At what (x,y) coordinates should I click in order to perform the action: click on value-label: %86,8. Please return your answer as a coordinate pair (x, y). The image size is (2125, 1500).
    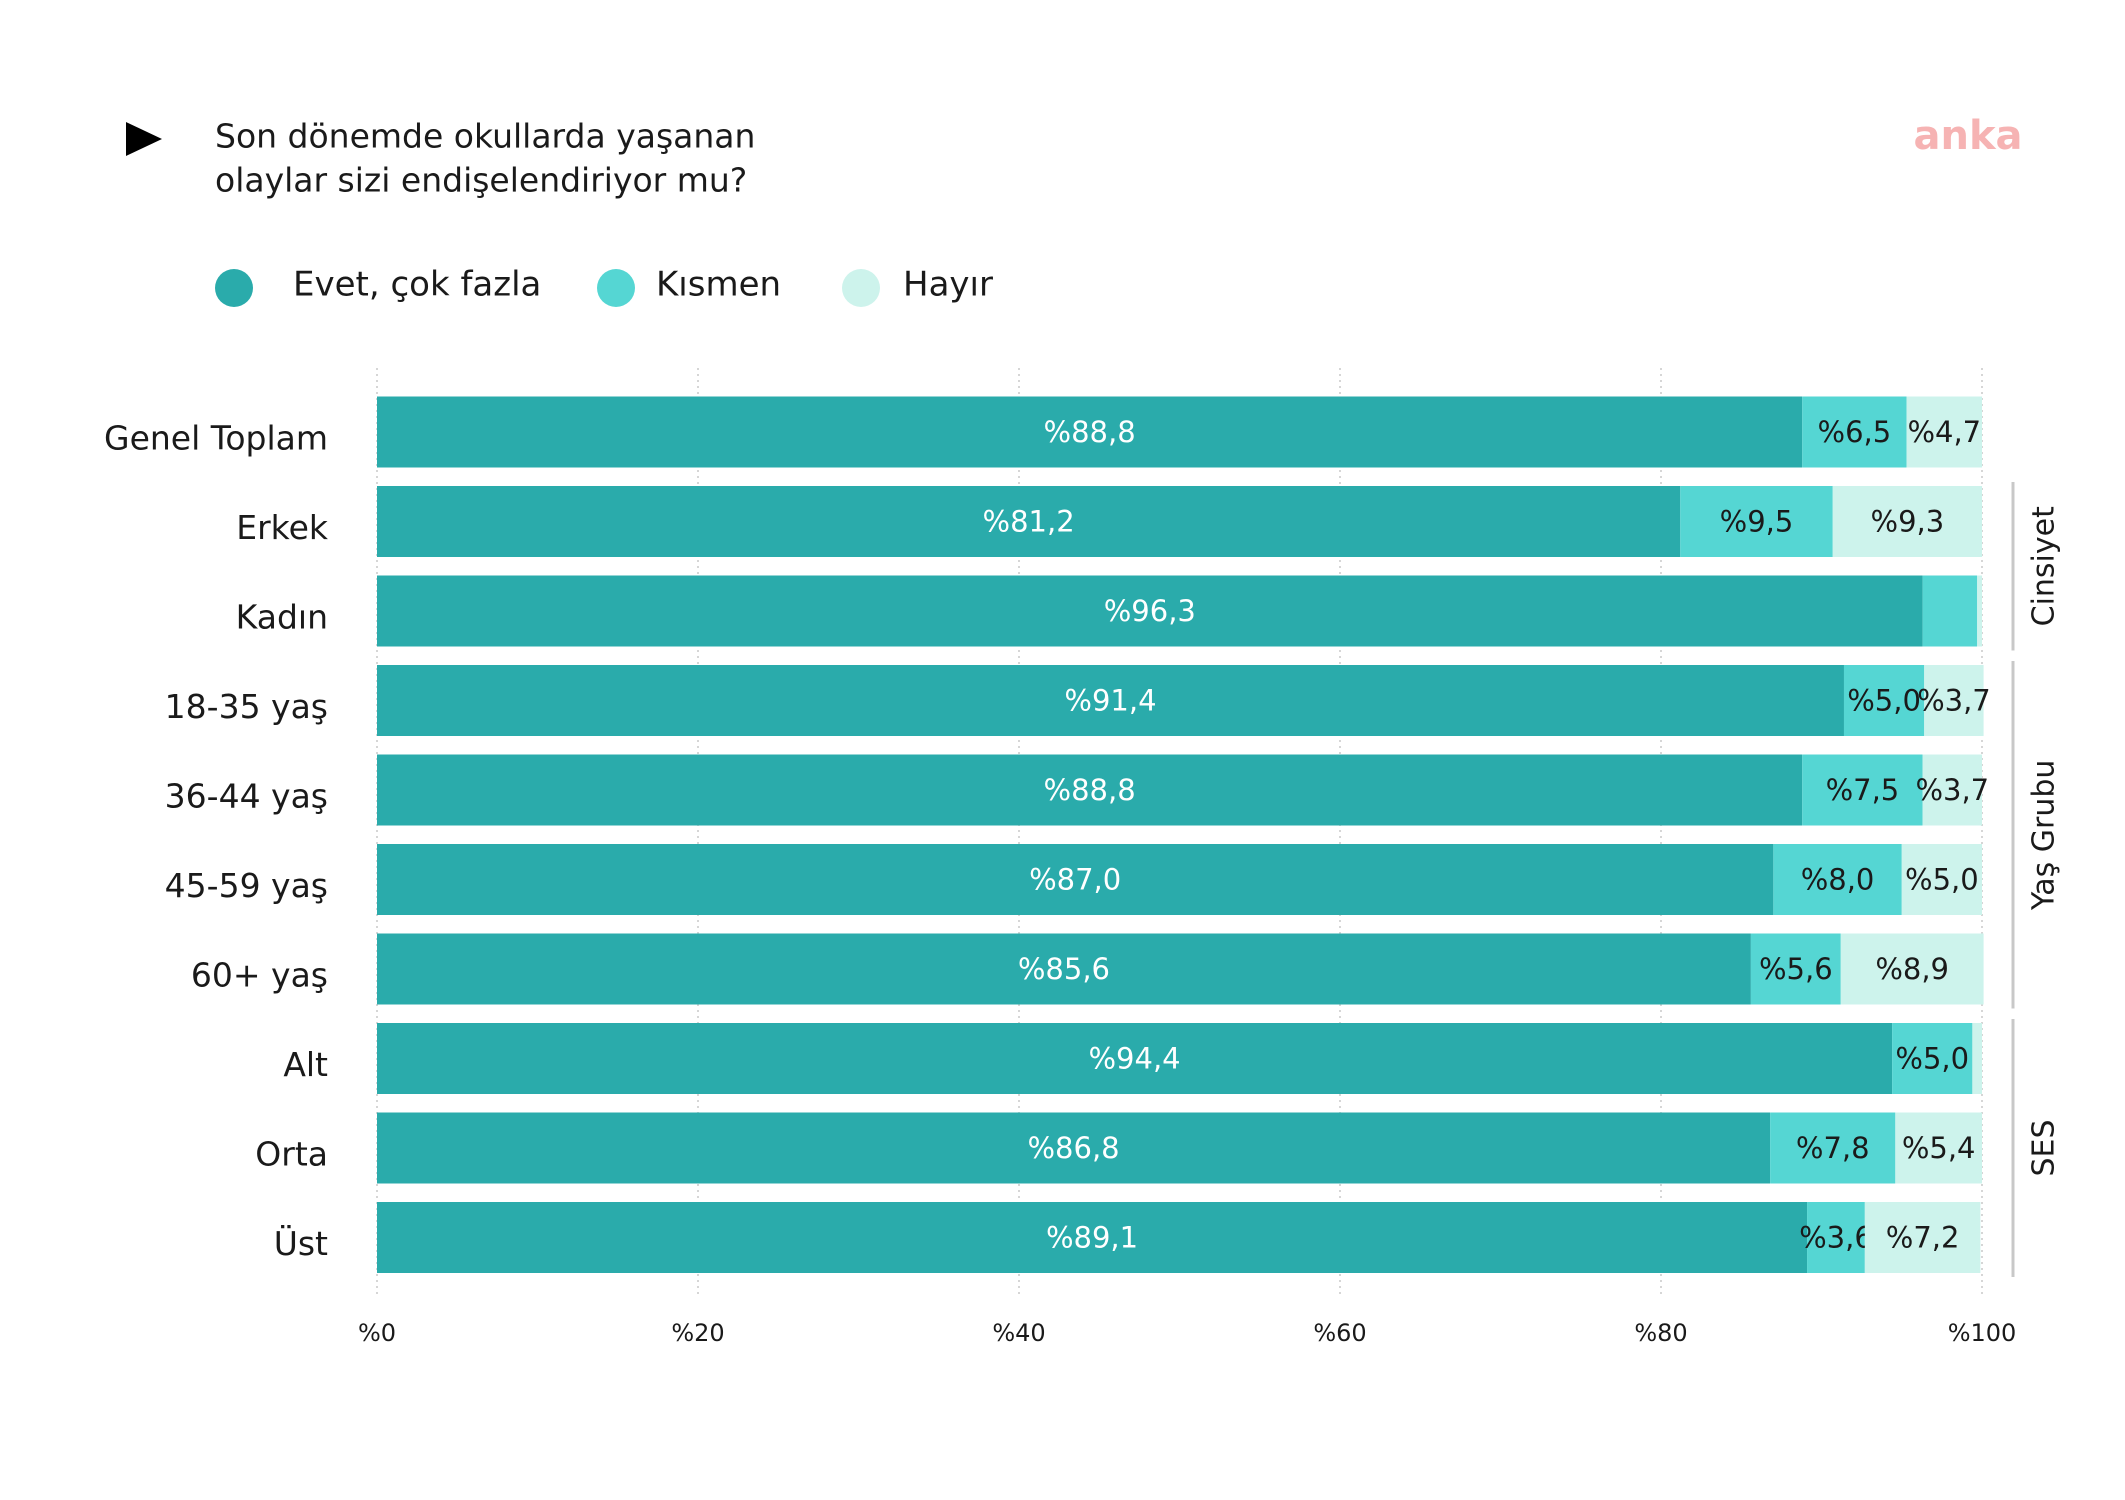
    Looking at the image, I should click on (1073, 1148).